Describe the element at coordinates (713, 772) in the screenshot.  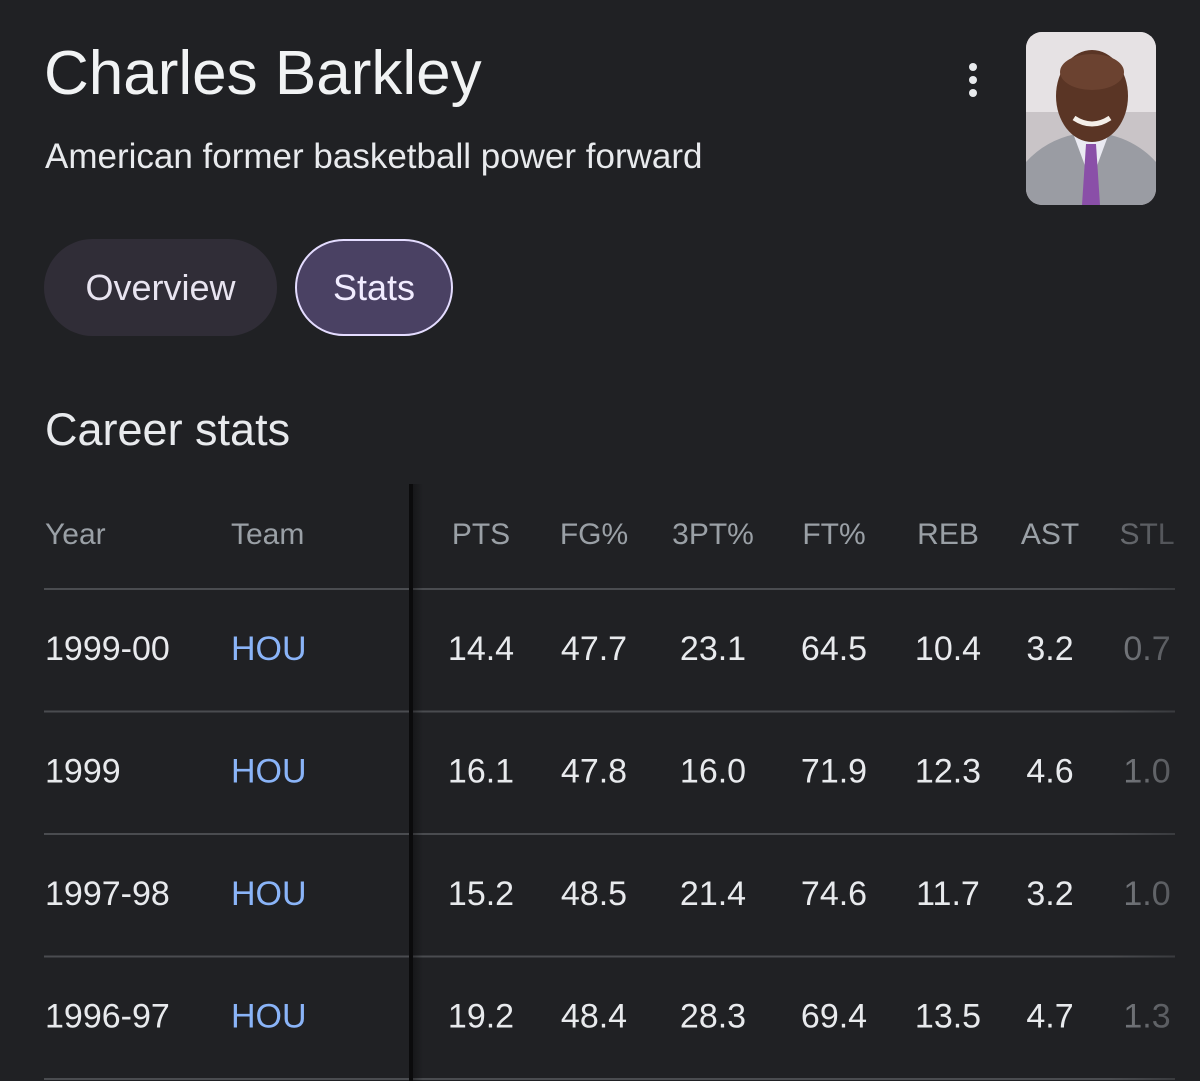
I see `cell: 16.0` at that location.